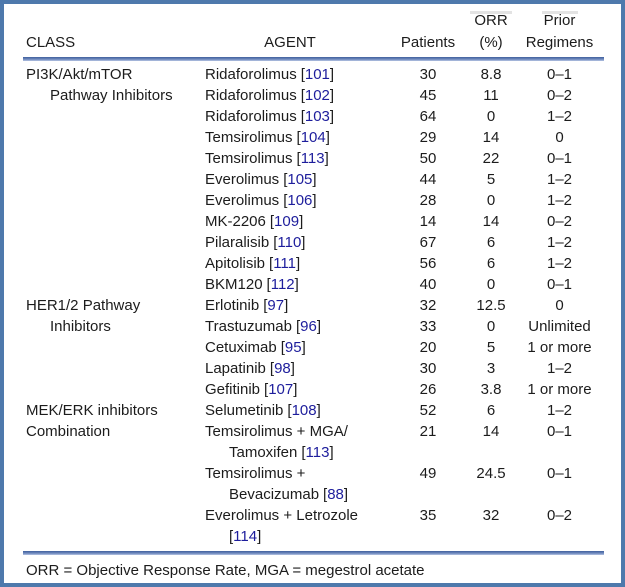 Image resolution: width=625 pixels, height=587 pixels. Describe the element at coordinates (276, 431) in the screenshot. I see `agent-name: Temsirolimus + MGA/` at that location.